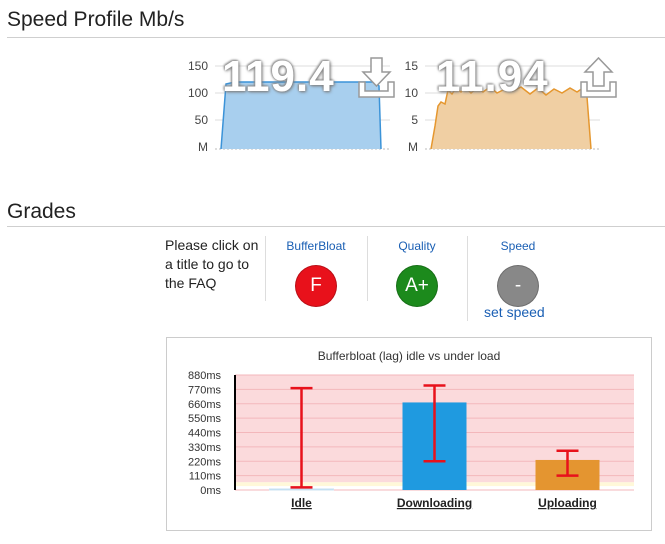 The image size is (665, 544). What do you see at coordinates (301, 503) in the screenshot?
I see `category-label: Idle` at bounding box center [301, 503].